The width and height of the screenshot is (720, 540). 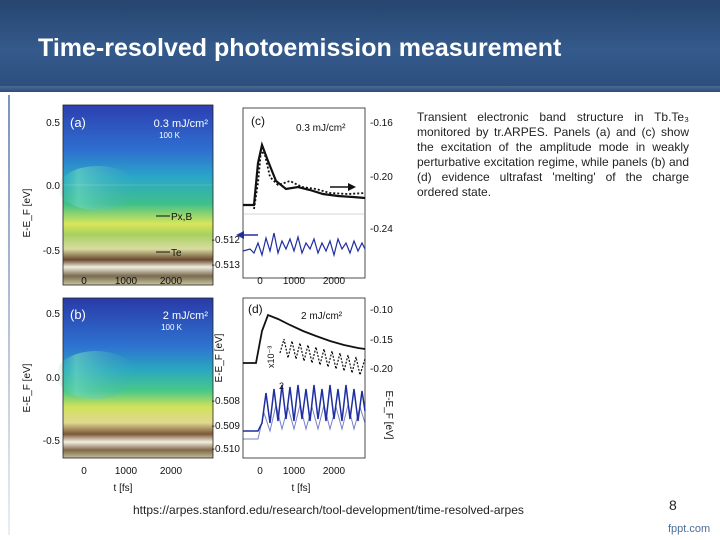 What do you see at coordinates (53, 186) in the screenshot?
I see `ytick-a-2: 0.0` at bounding box center [53, 186].